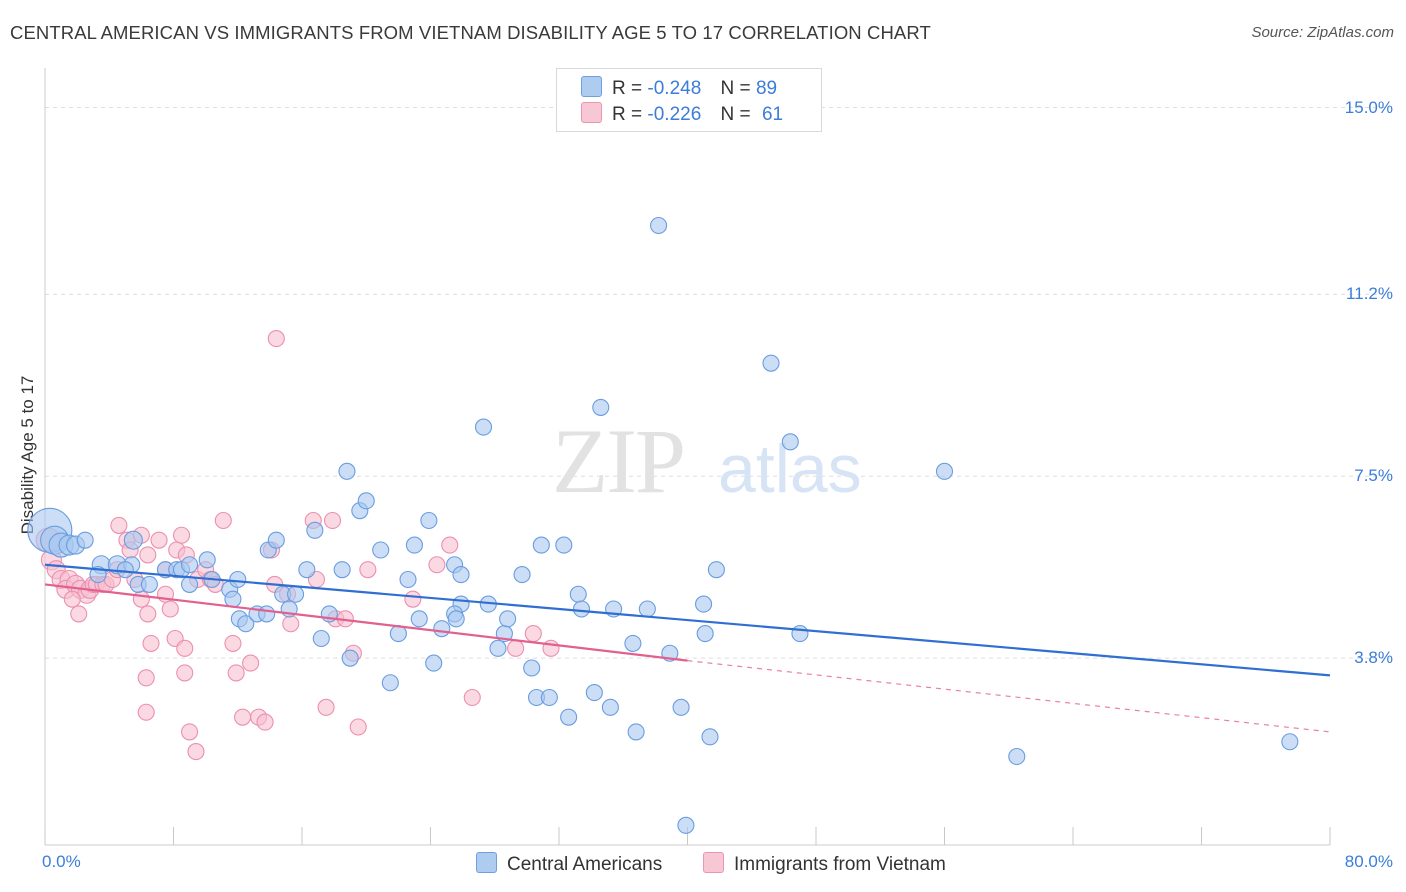 This screenshot has height=892, width=1406. I want to click on correlation-legend: R = -0.248 N = 89 R = -0.226 N = 61, so click(689, 100).